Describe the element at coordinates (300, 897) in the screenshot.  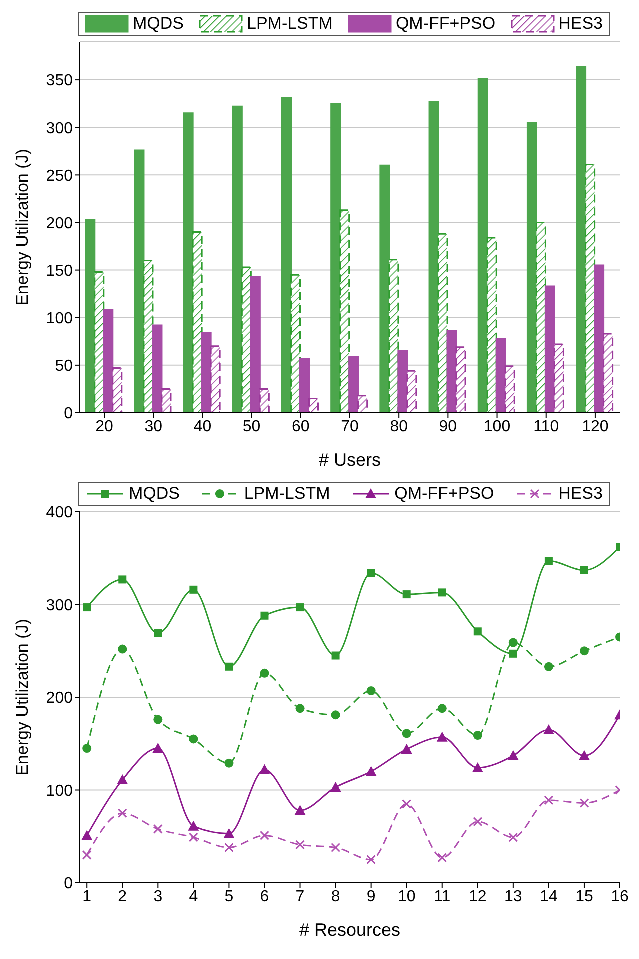
I see `x-tick-label: 7` at that location.